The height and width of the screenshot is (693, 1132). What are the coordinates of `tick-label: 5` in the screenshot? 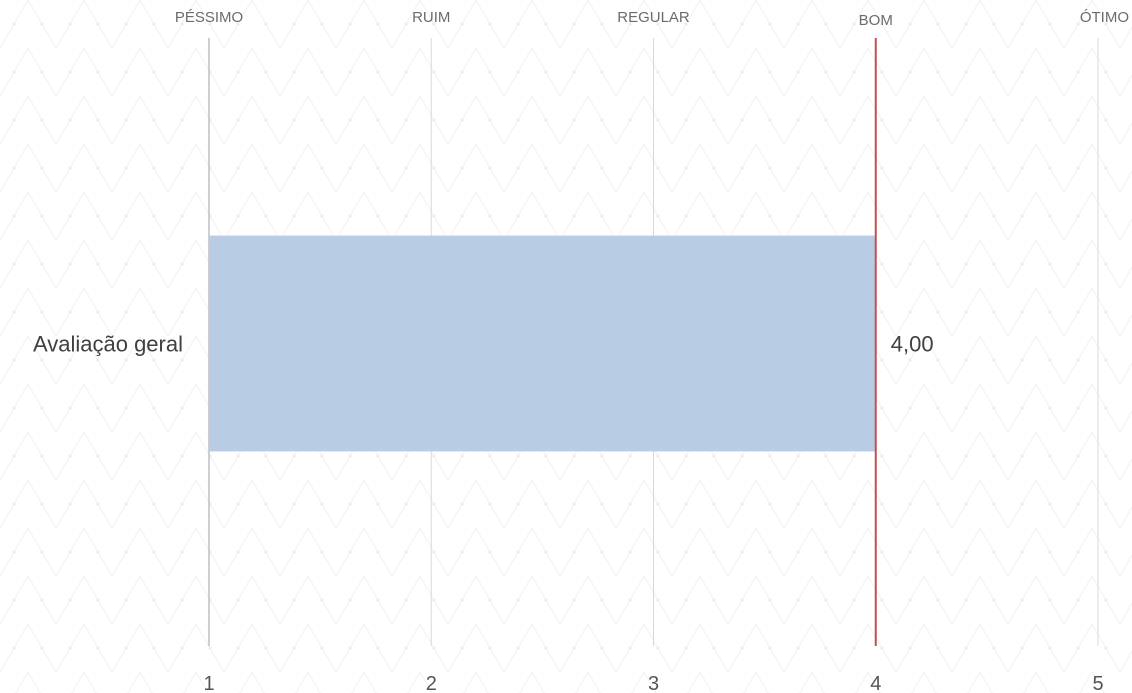 It's located at (1097, 683).